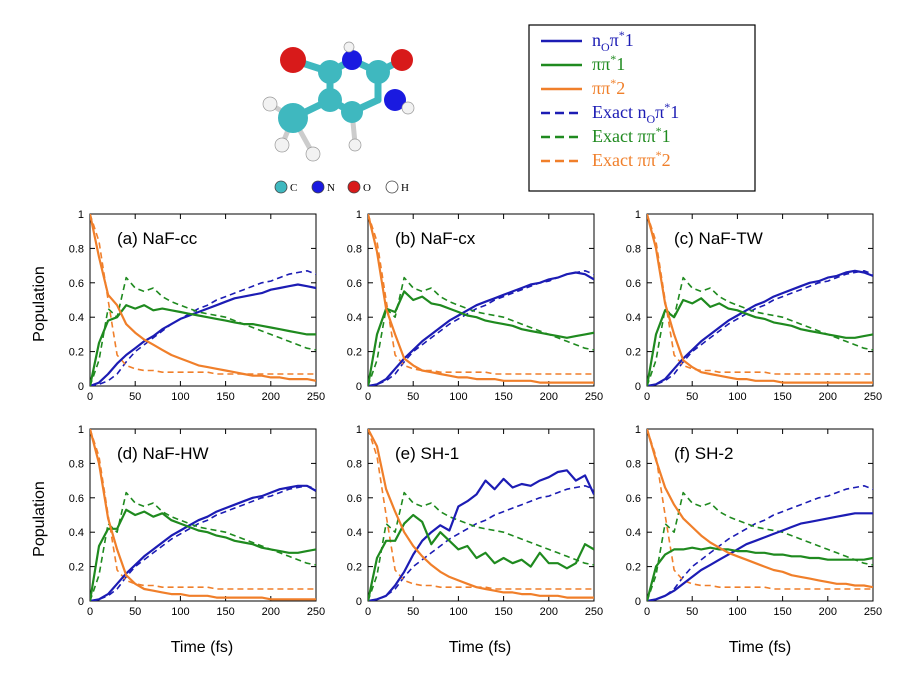  Describe the element at coordinates (163, 453) in the screenshot. I see `panel-label: (d) NaF-HW` at that location.